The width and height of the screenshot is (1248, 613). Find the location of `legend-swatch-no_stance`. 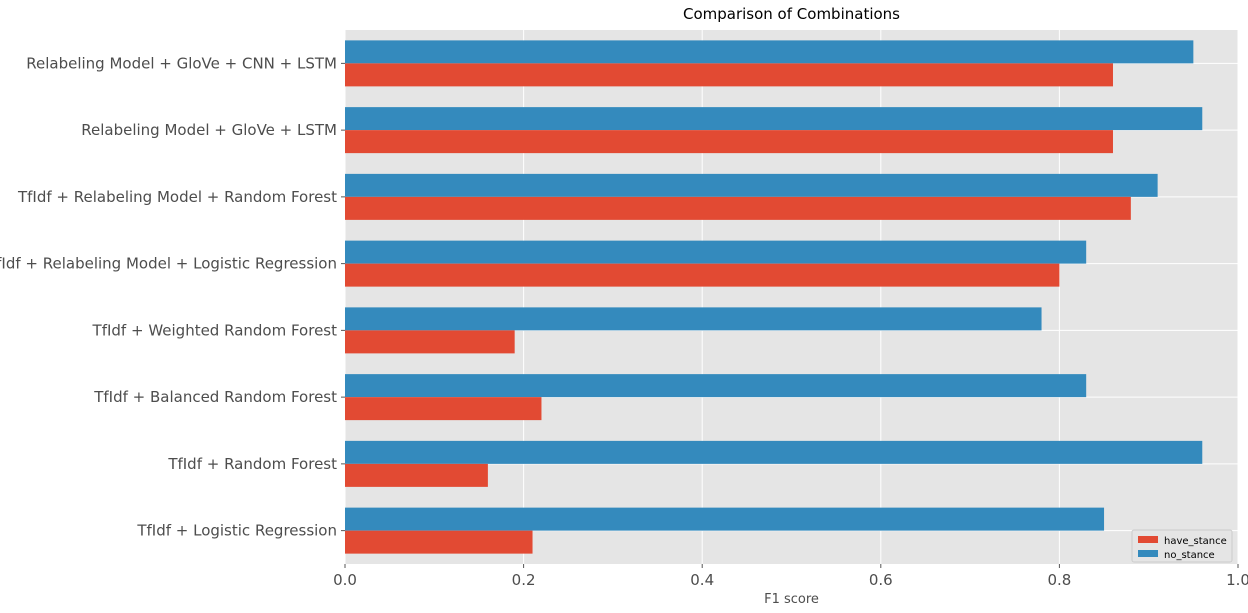

legend-swatch-no_stance is located at coordinates (1148, 553).